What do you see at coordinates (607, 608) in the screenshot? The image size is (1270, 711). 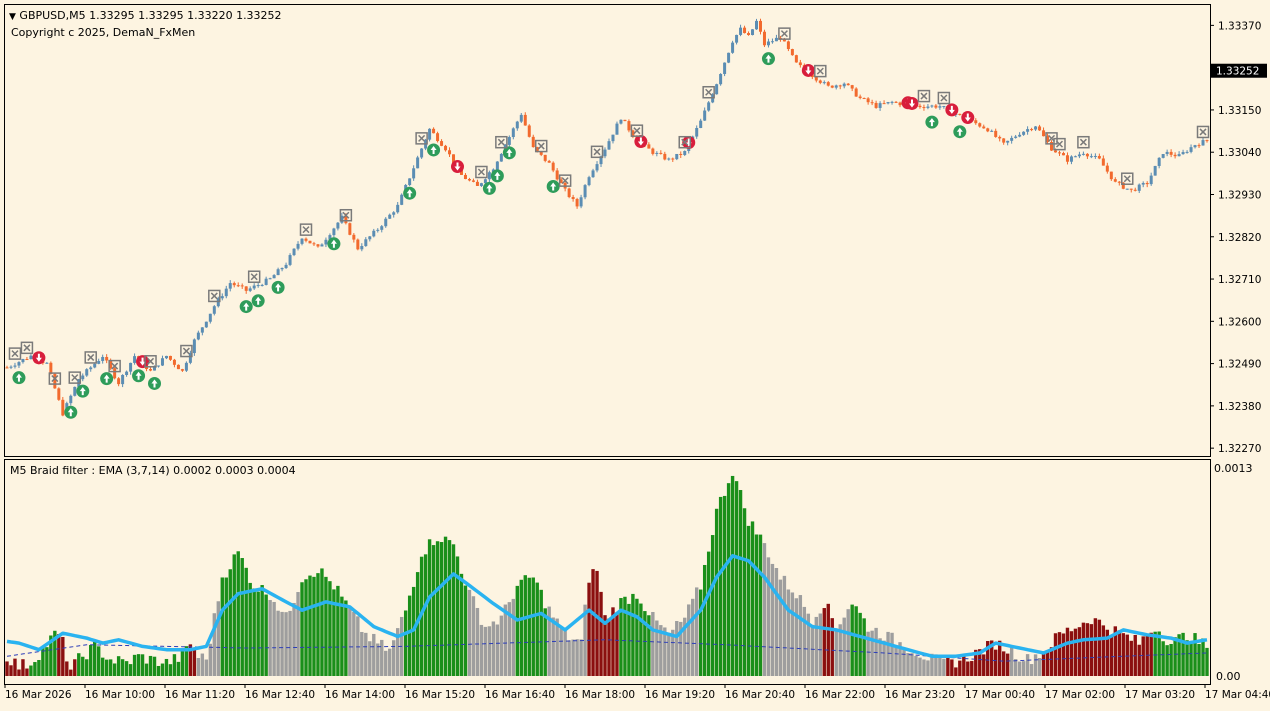 I see `braid-lines` at bounding box center [607, 608].